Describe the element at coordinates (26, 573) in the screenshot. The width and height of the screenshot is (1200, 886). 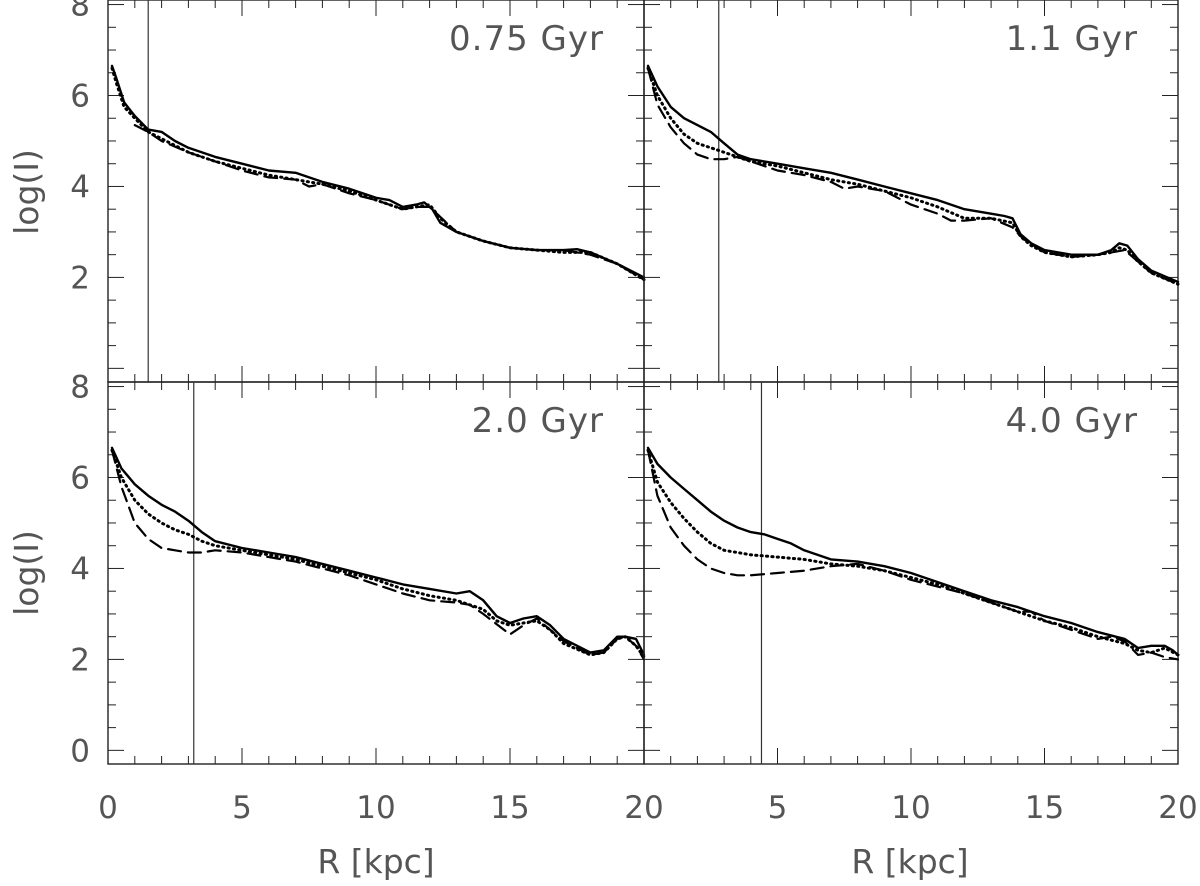
I see `y-axis-title-bottom: log(I)` at that location.